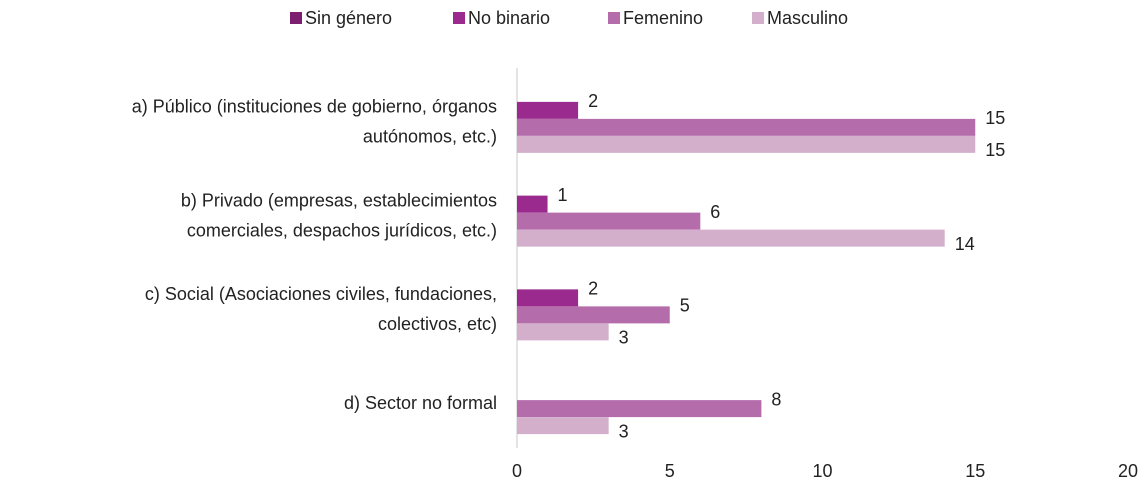  What do you see at coordinates (685, 306) in the screenshot?
I see `value-label: 5` at bounding box center [685, 306].